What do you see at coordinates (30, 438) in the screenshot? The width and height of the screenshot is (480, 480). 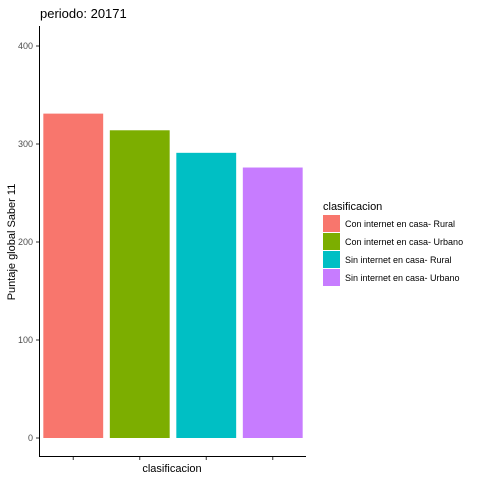 I see `y-tick-label: 0` at bounding box center [30, 438].